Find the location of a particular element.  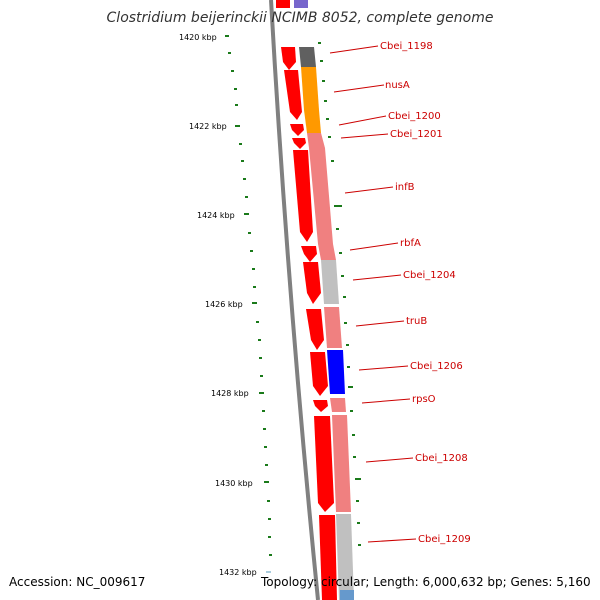

gene-label: nusA is located at coordinates (397, 85).